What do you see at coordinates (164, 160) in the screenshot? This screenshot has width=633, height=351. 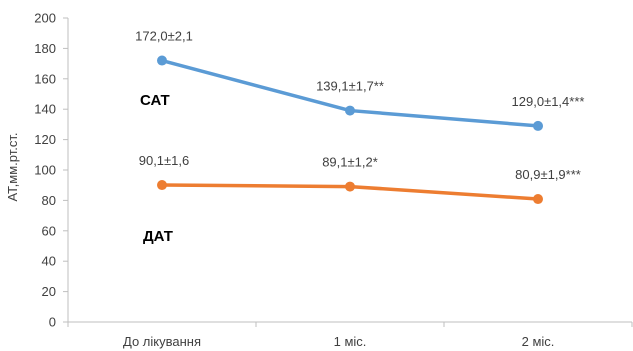 I see `data-label: 90,1±1,6` at bounding box center [164, 160].